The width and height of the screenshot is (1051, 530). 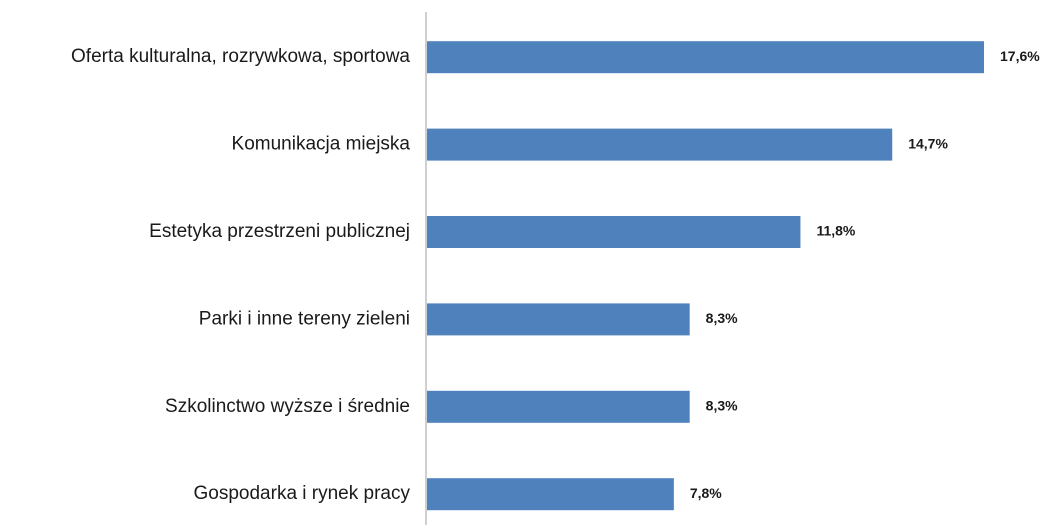 What do you see at coordinates (279, 231) in the screenshot?
I see `category-label: Estetyka przestrzeni publicznej` at bounding box center [279, 231].